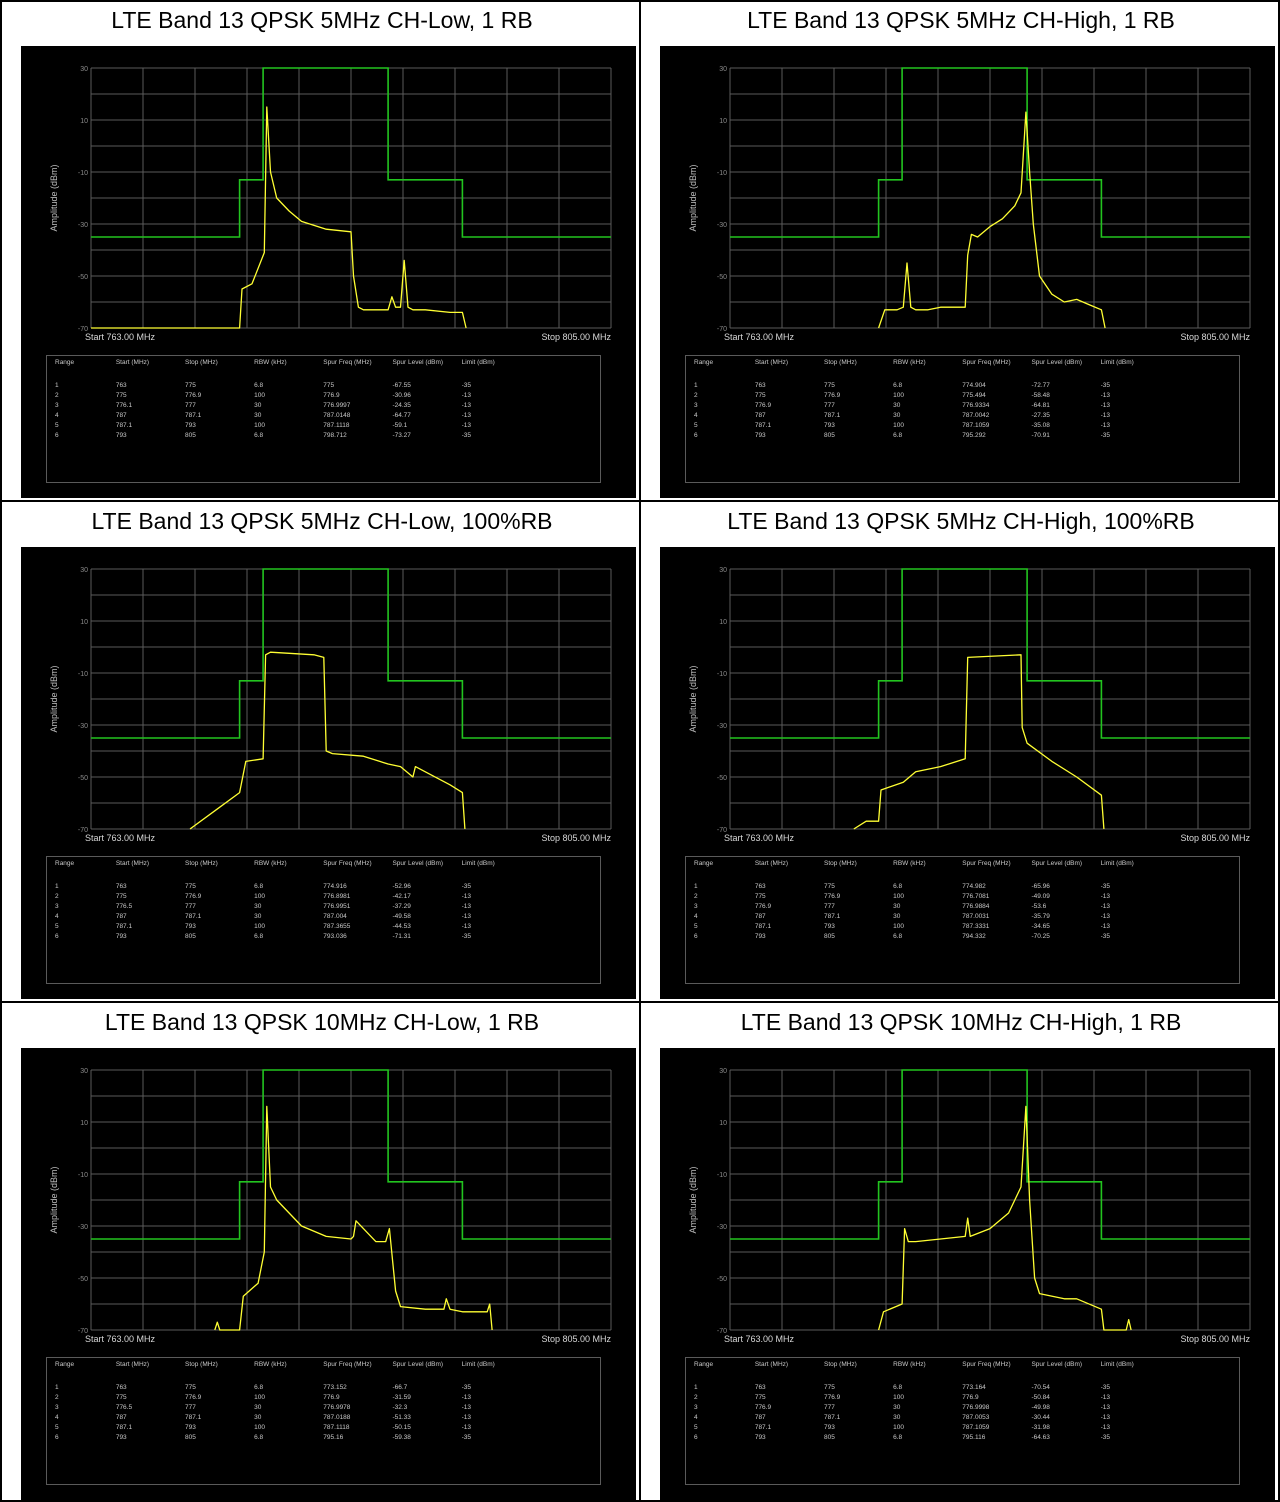 The width and height of the screenshot is (1280, 1502). Describe the element at coordinates (1057, 362) in the screenshot. I see `column-header: Spur Level (dBm)` at that location.